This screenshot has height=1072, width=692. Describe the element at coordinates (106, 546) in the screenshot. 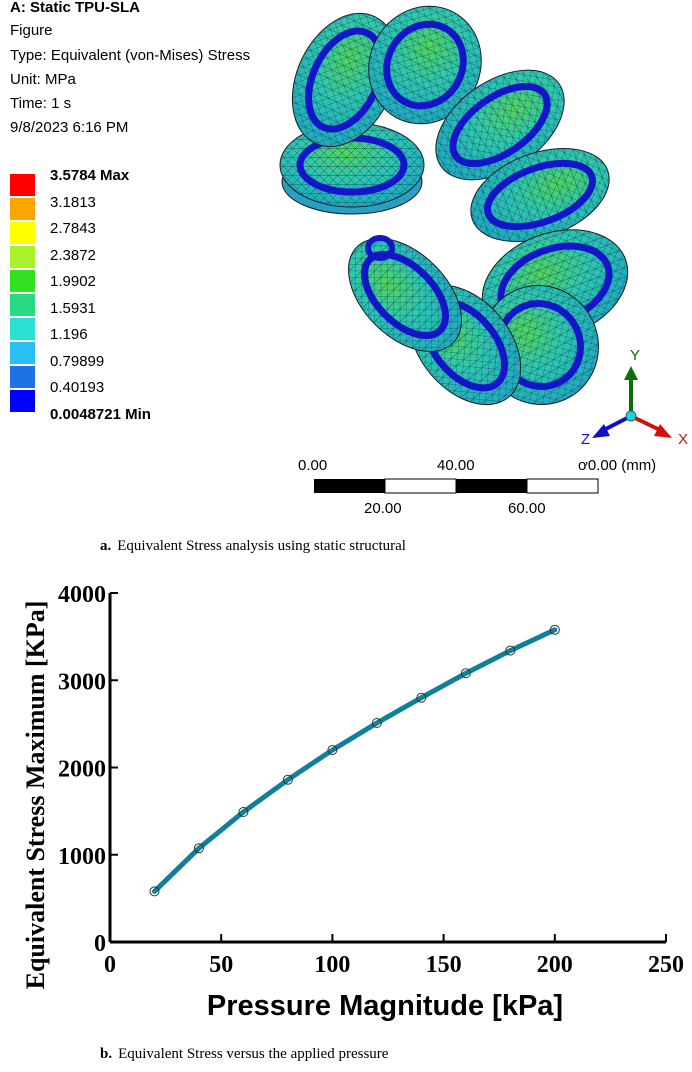

I see `caption-a-prefix: a.` at that location.